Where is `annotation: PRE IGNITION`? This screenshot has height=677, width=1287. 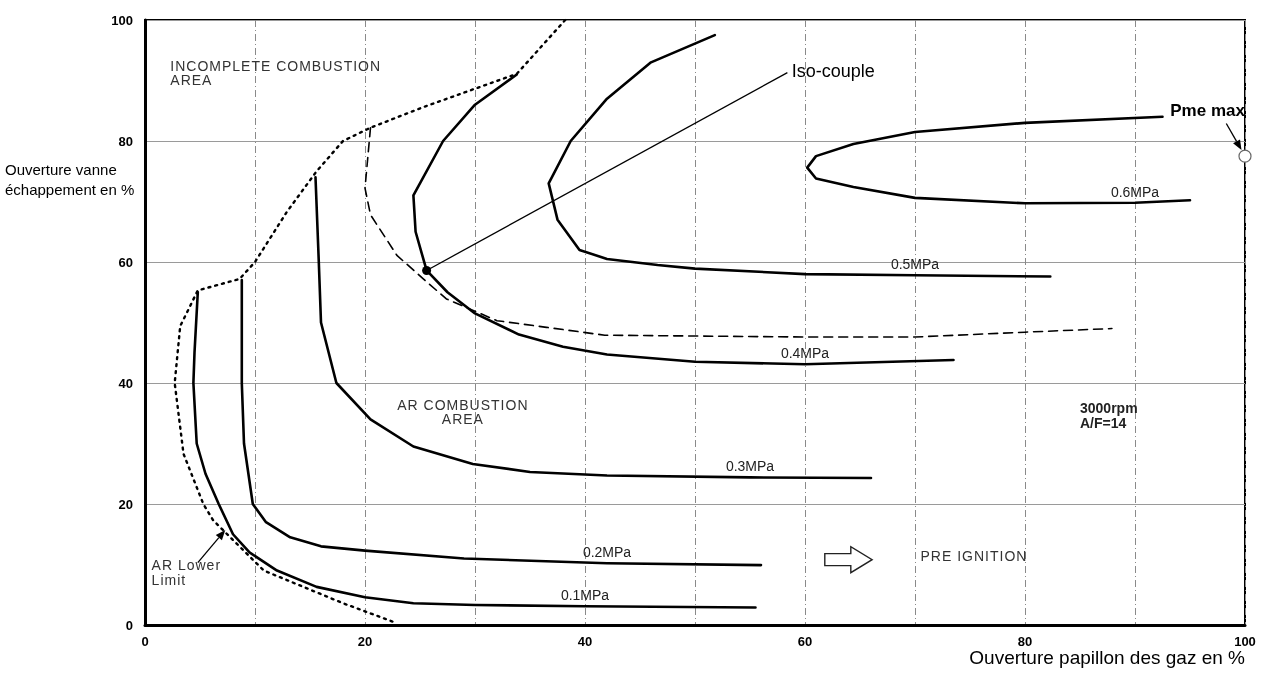 annotation: PRE IGNITION is located at coordinates (974, 555).